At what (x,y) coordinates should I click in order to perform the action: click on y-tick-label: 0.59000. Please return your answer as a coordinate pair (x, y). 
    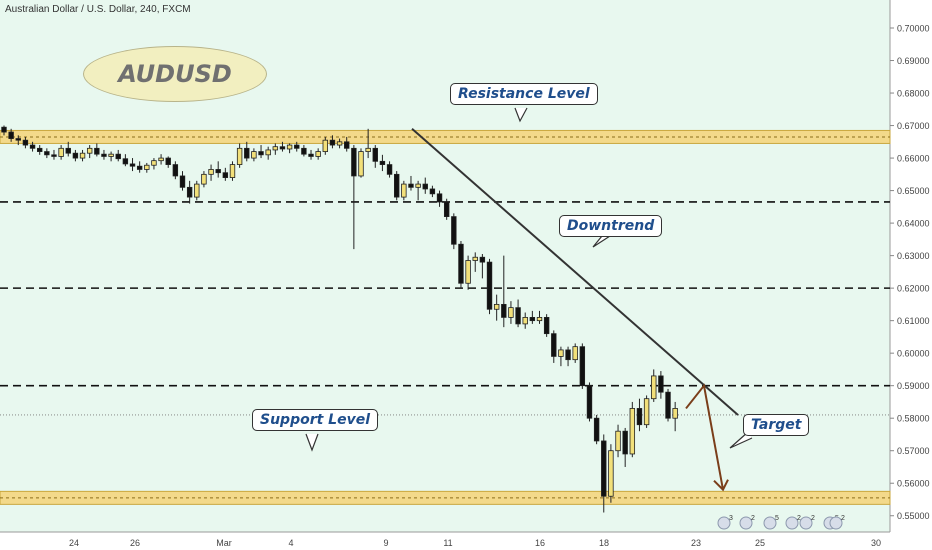
    Looking at the image, I should click on (913, 386).